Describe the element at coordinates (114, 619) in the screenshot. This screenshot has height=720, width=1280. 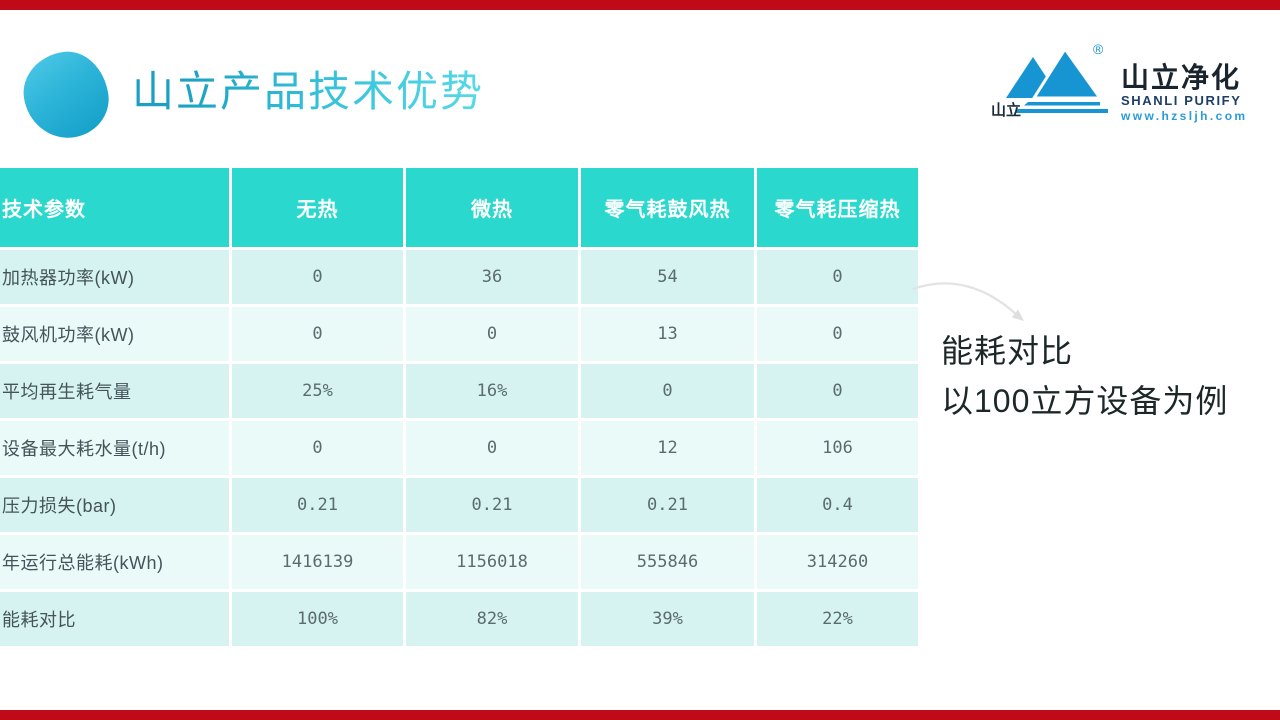
I see `row-label: 能耗对比` at that location.